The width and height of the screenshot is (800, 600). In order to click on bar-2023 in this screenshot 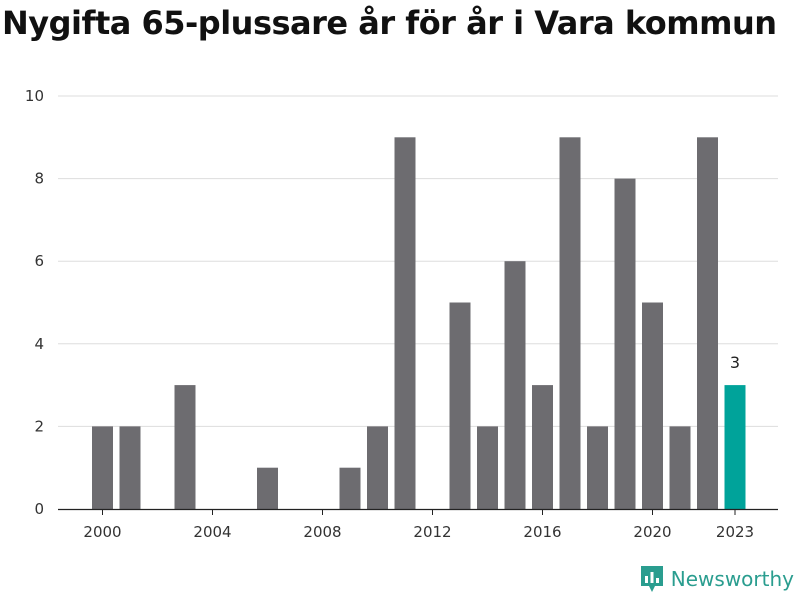, I will do `click(735, 447)`.